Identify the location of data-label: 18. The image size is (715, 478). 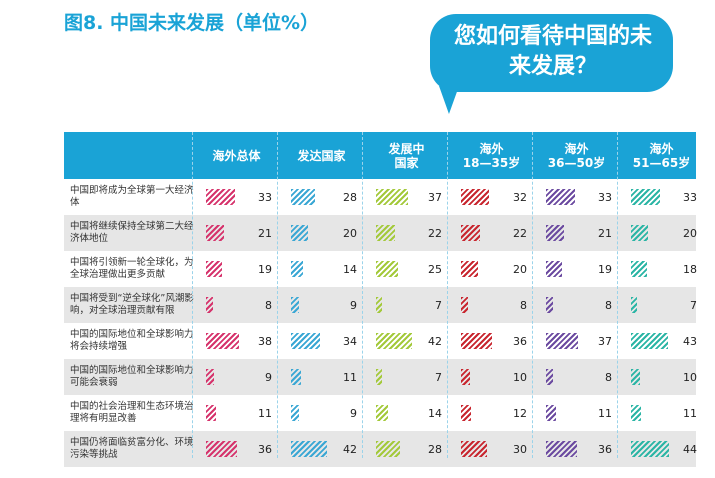
(690, 269).